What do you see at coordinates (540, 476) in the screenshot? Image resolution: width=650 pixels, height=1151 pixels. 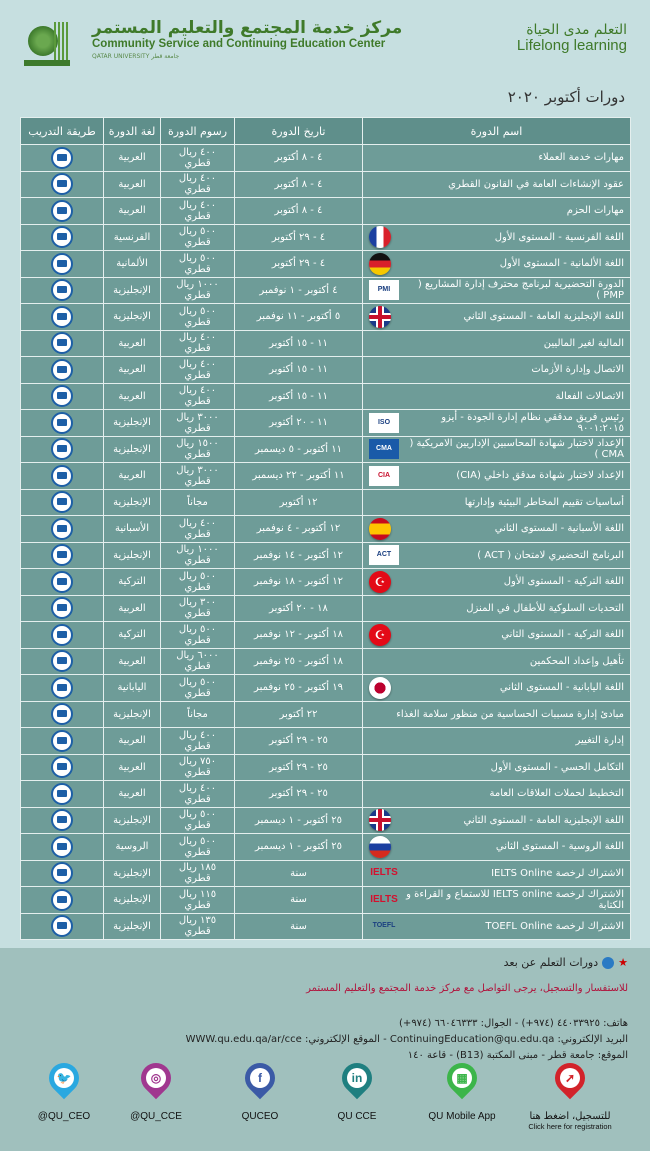 I see `course-name-text: الإعداد لاختبار شهادة مدقق داخلي (CIA)` at bounding box center [540, 476].